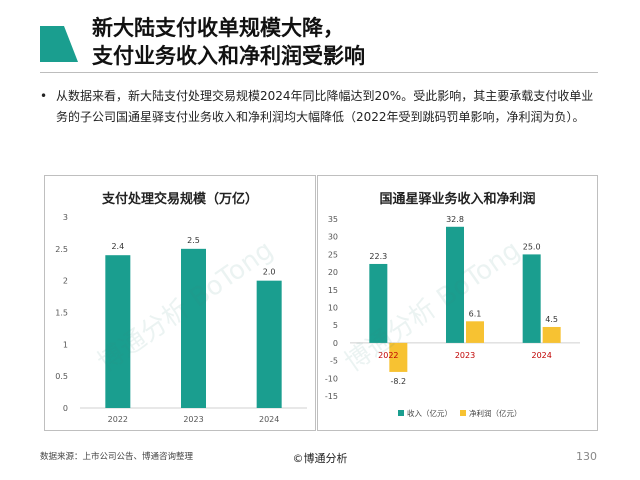 The width and height of the screenshot is (640, 480). I want to click on bar-revenue-2023, so click(455, 284).